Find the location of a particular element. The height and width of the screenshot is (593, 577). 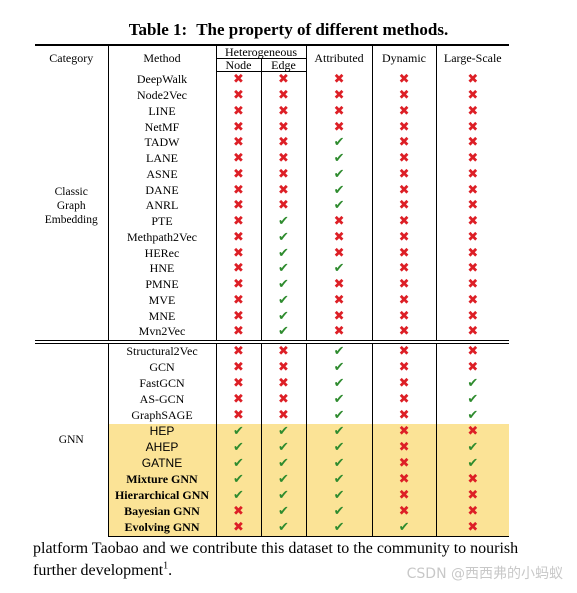

attributed-cell: ✖ is located at coordinates (339, 221).